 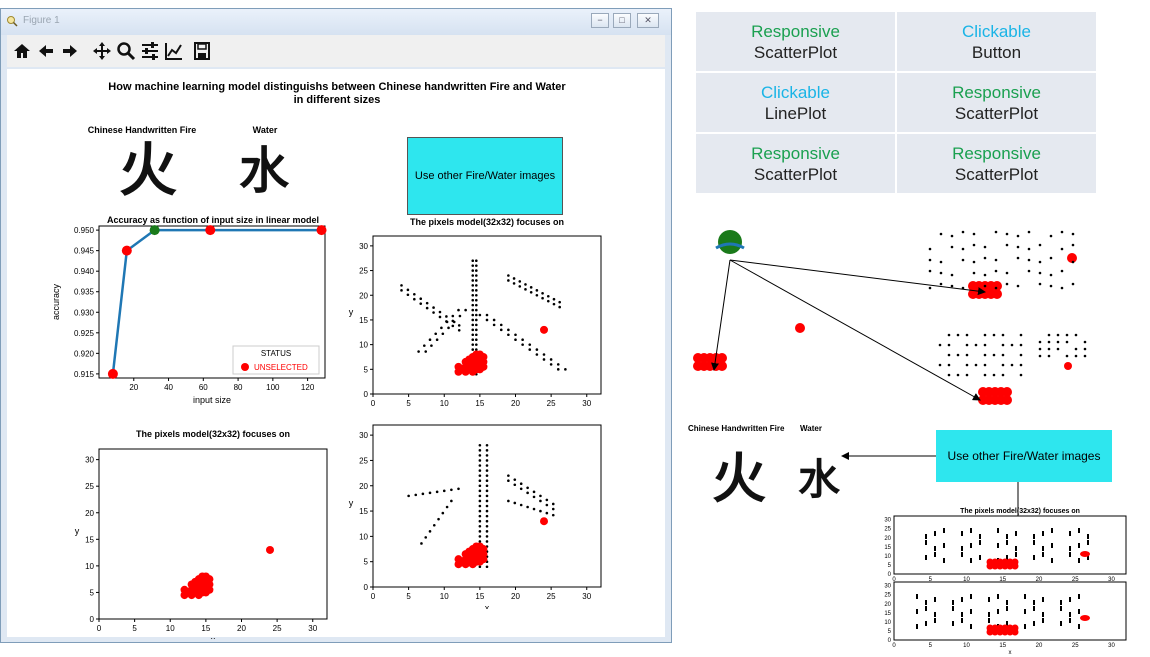 What do you see at coordinates (70, 52) in the screenshot?
I see `forward-icon` at bounding box center [70, 52].